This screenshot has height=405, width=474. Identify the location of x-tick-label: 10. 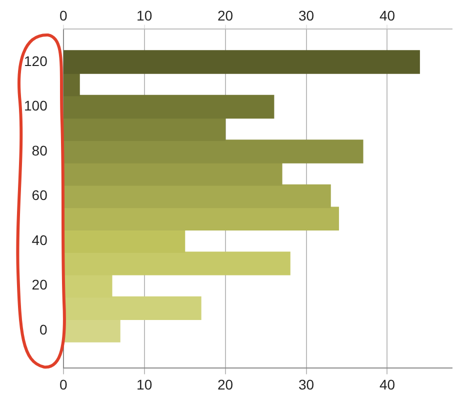
(144, 15).